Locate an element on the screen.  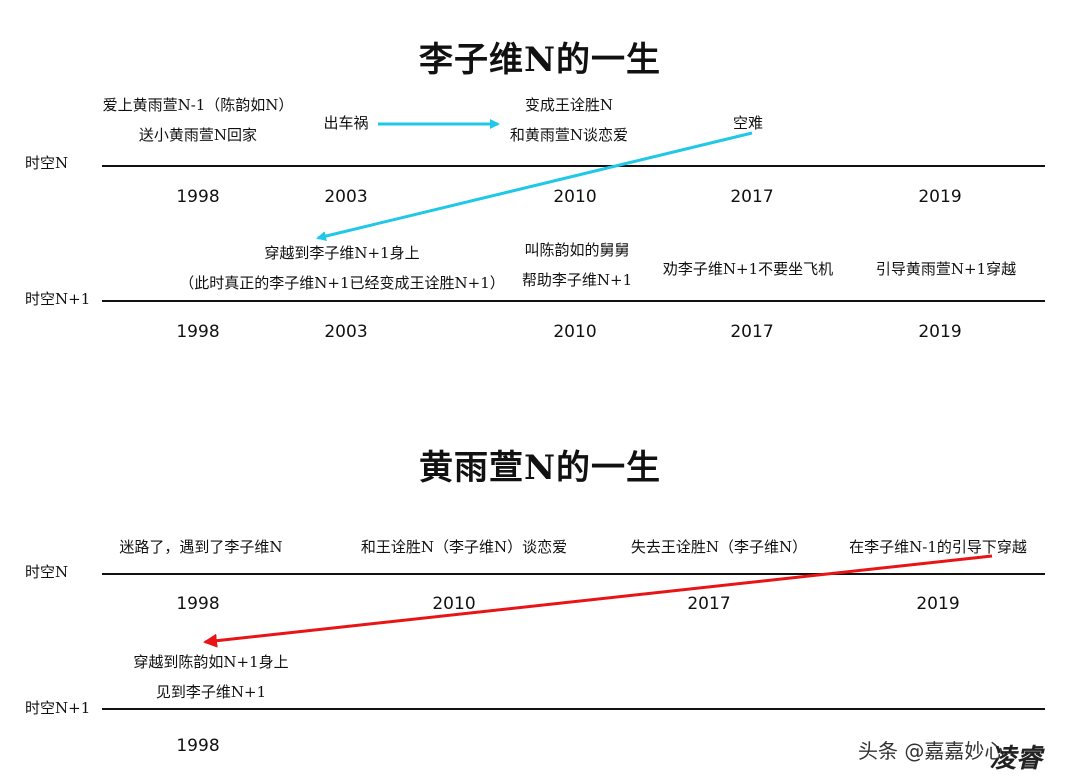
event-line: 爱上黄雨萱N-1（陈韵如N） is located at coordinates (198, 105).